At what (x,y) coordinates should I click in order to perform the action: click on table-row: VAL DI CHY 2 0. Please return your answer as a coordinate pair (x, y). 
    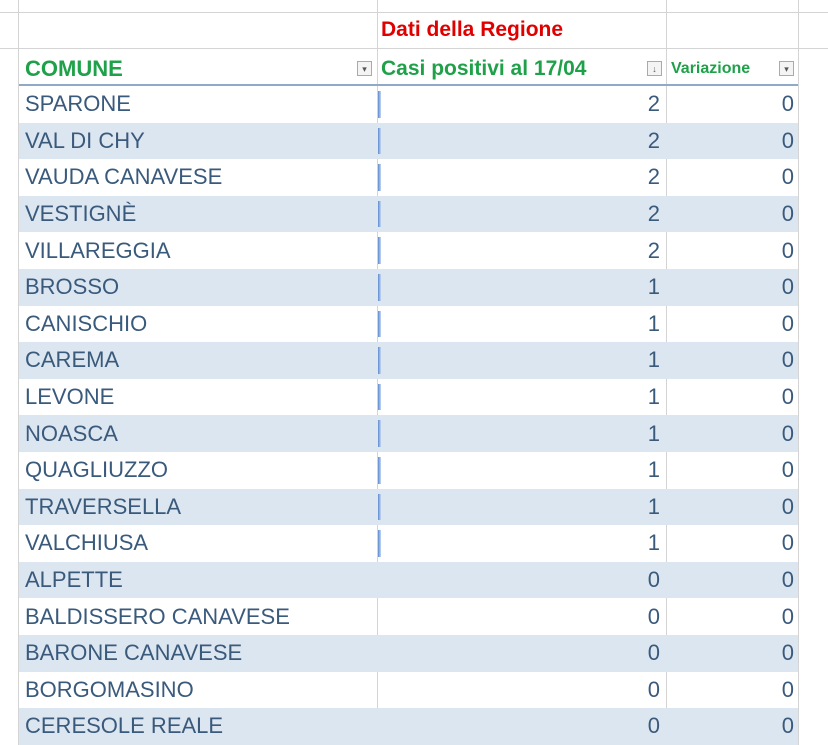
    Looking at the image, I should click on (408, 141).